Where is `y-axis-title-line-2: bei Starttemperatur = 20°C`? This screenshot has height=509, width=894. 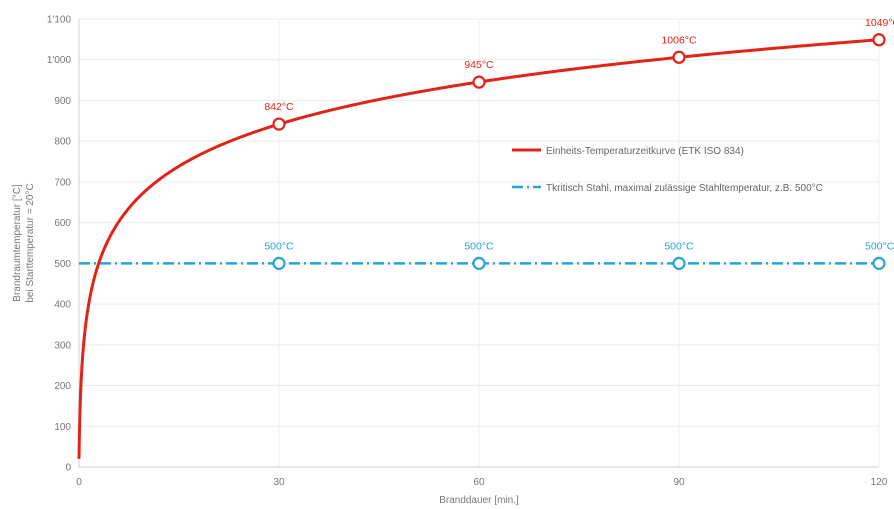 y-axis-title-line-2: bei Starttemperatur = 20°C is located at coordinates (30, 242).